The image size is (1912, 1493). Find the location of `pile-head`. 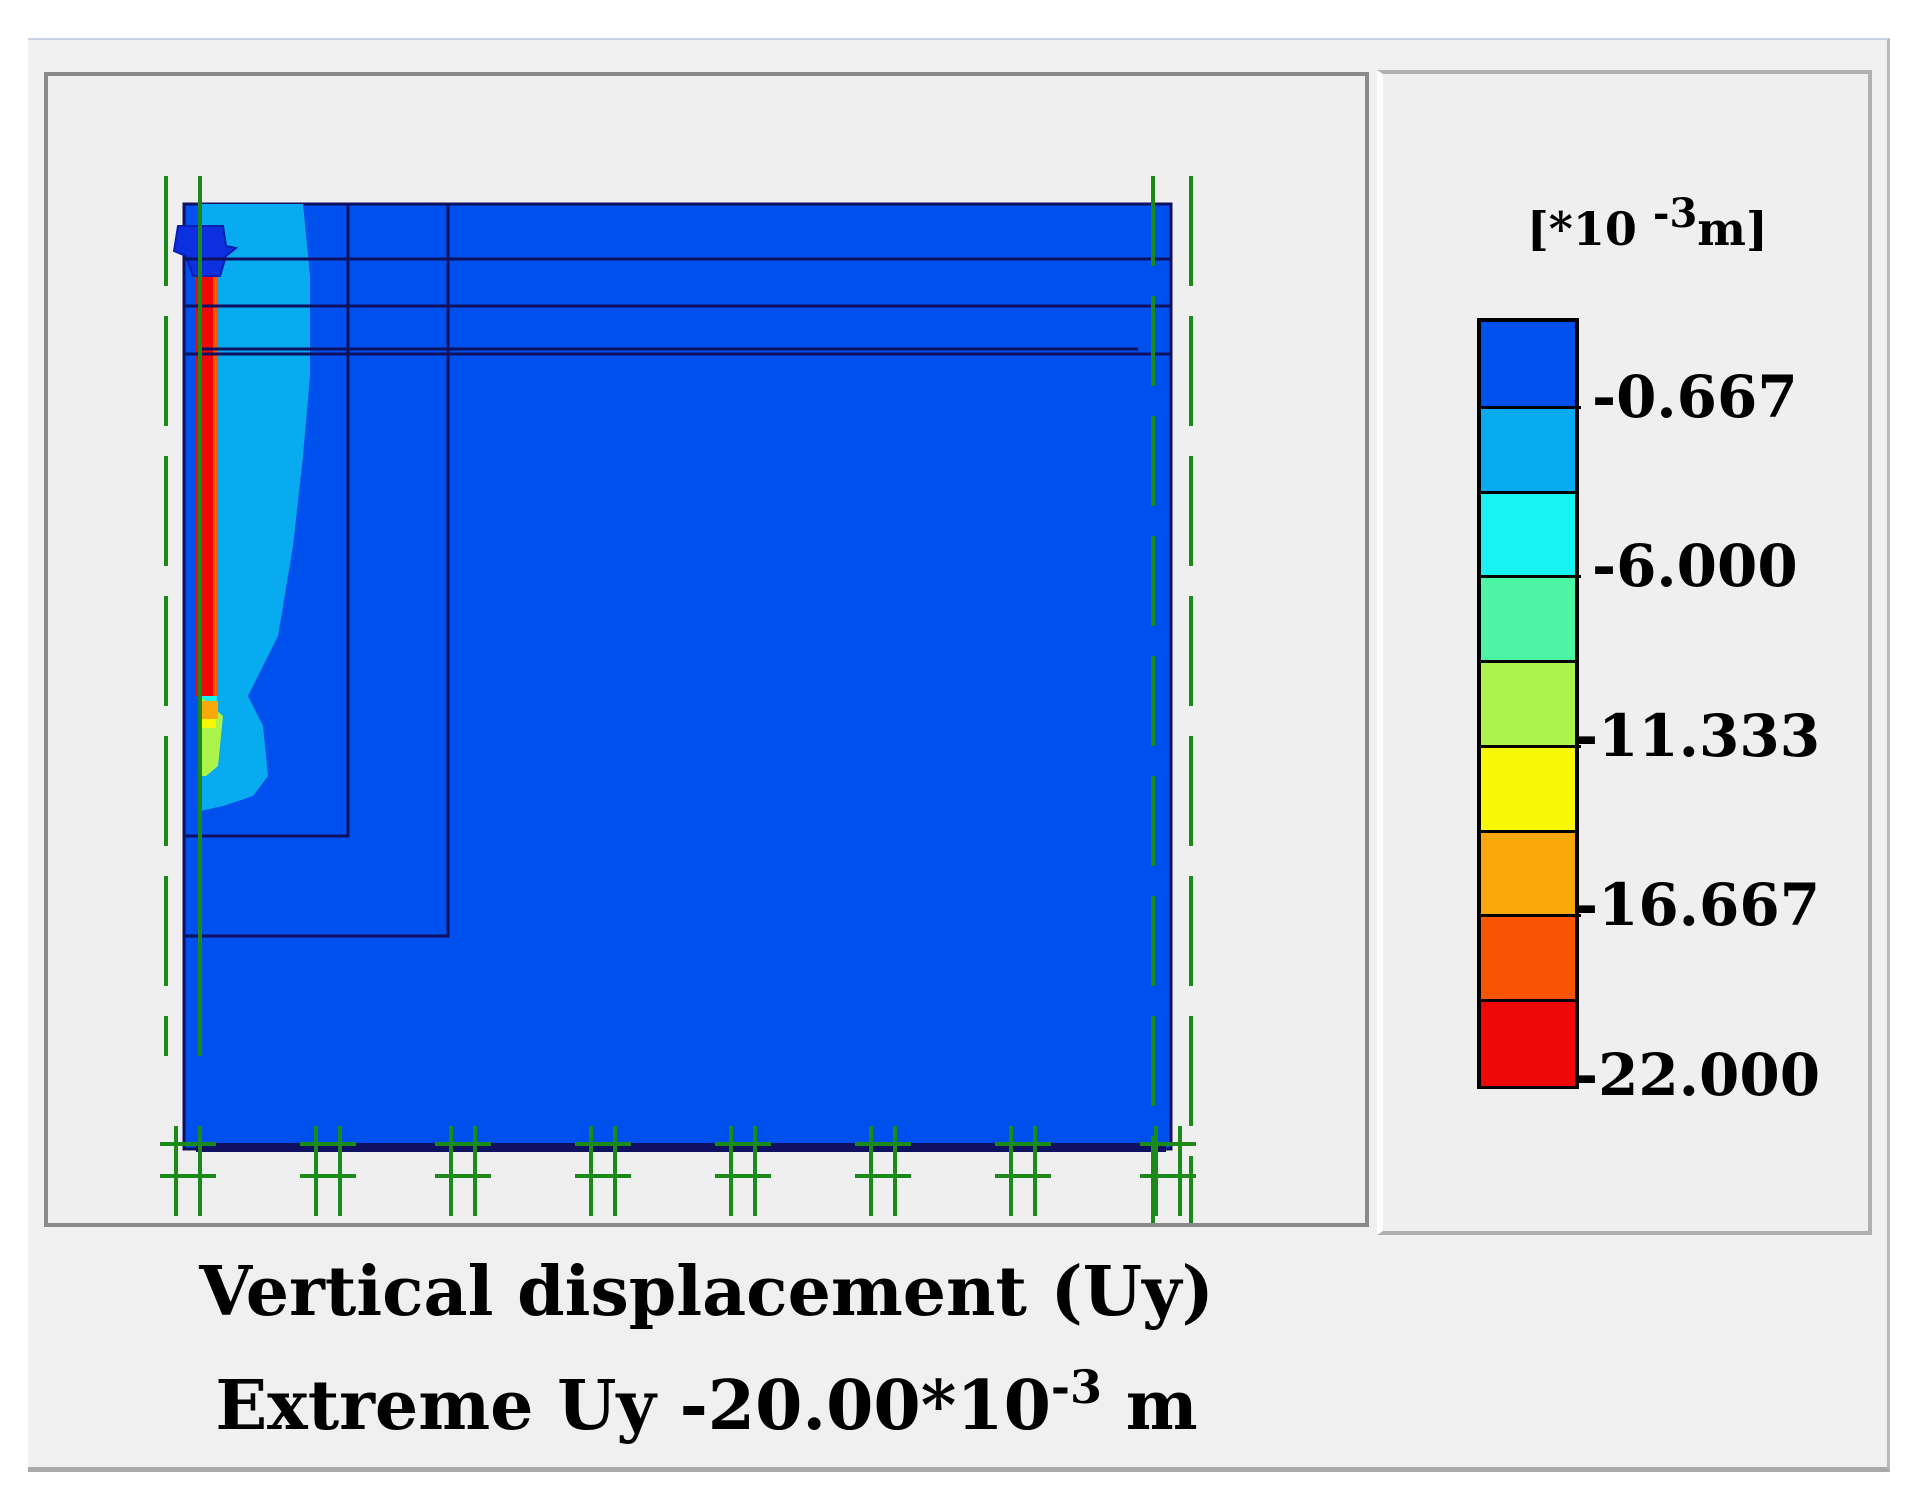

pile-head is located at coordinates (205, 251).